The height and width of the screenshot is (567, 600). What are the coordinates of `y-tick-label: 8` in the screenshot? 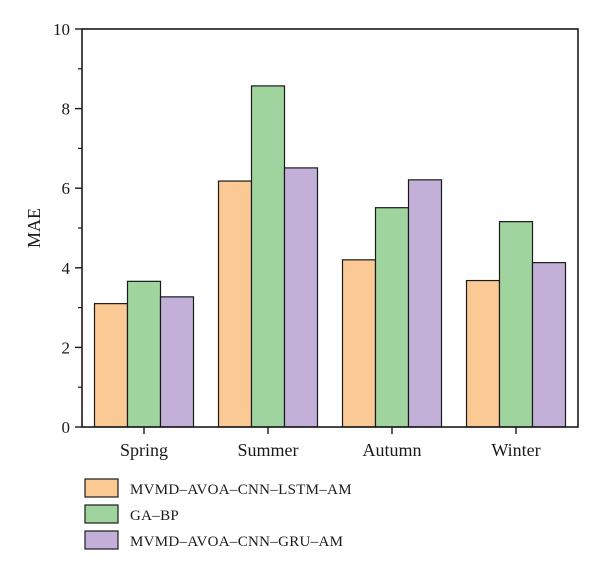 It's located at (66, 109).